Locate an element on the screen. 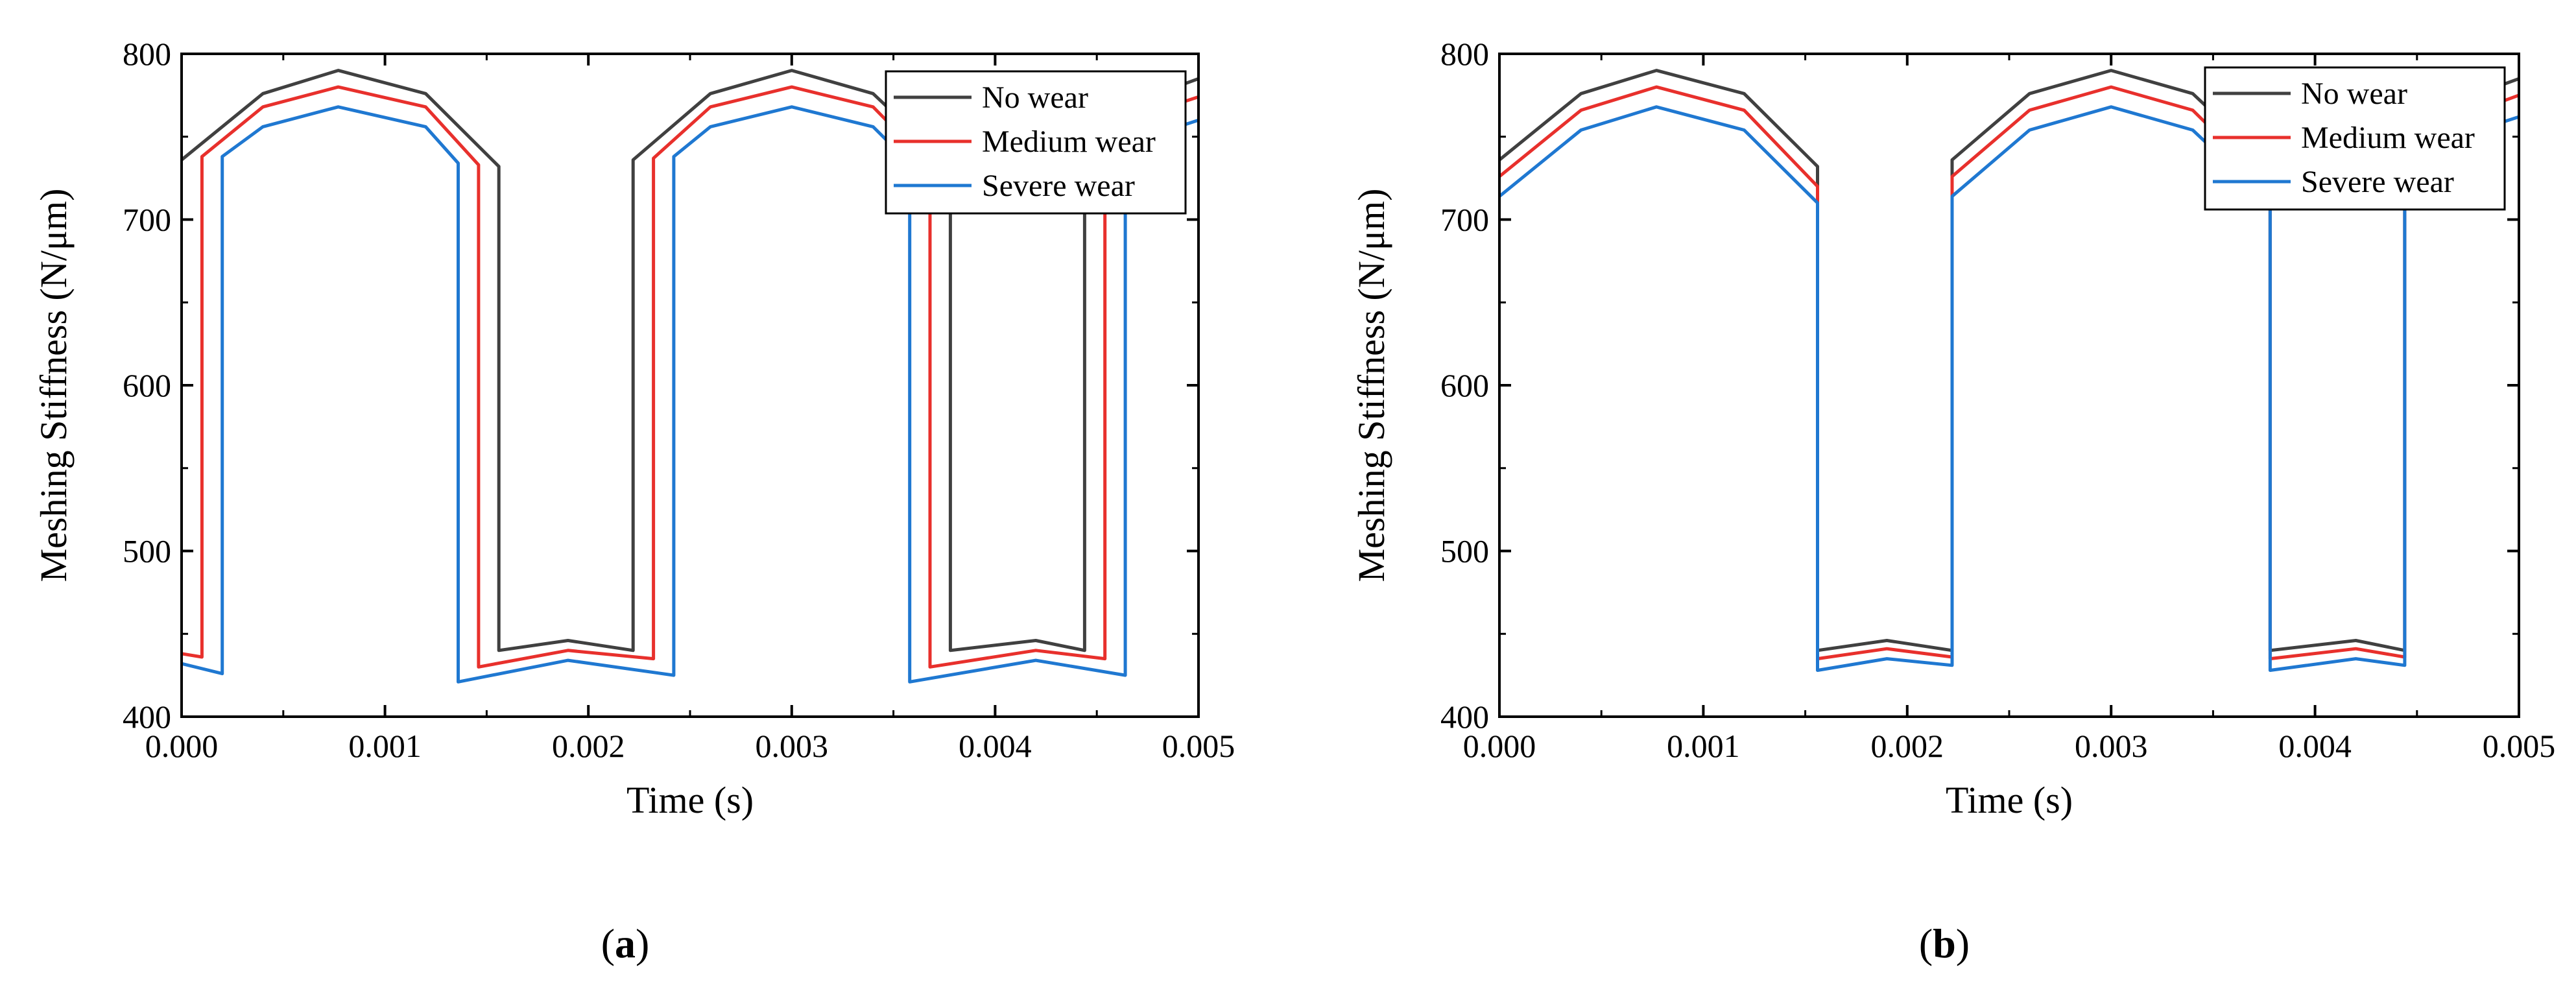 This screenshot has height=993, width=2576. panel-caption: (a) is located at coordinates (625, 943).